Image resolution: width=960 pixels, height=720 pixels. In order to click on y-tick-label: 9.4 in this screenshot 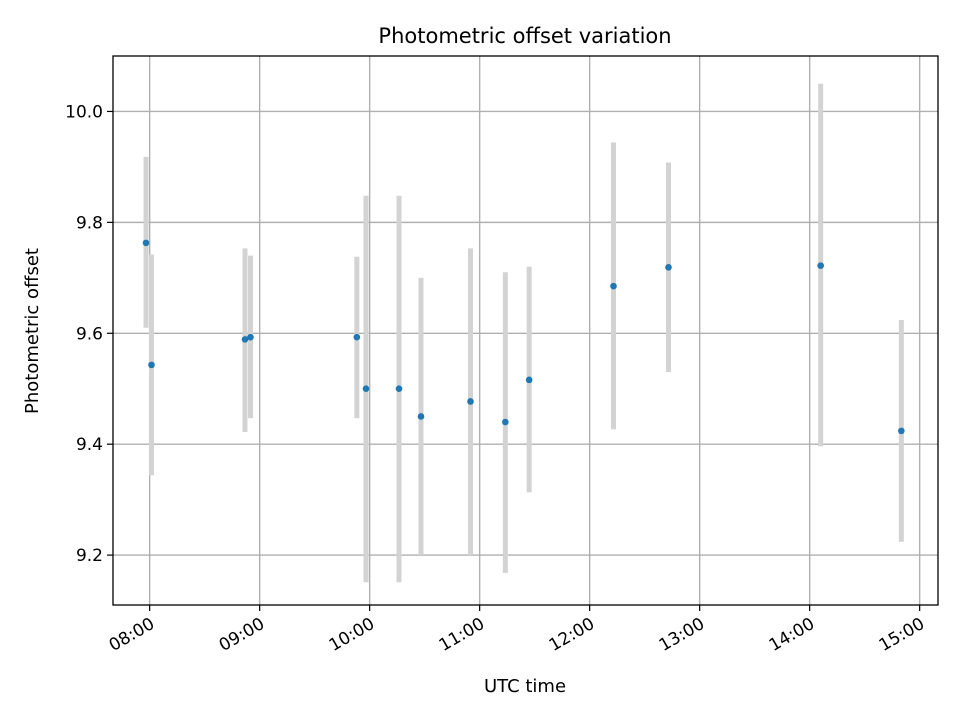, I will do `click(89, 445)`.